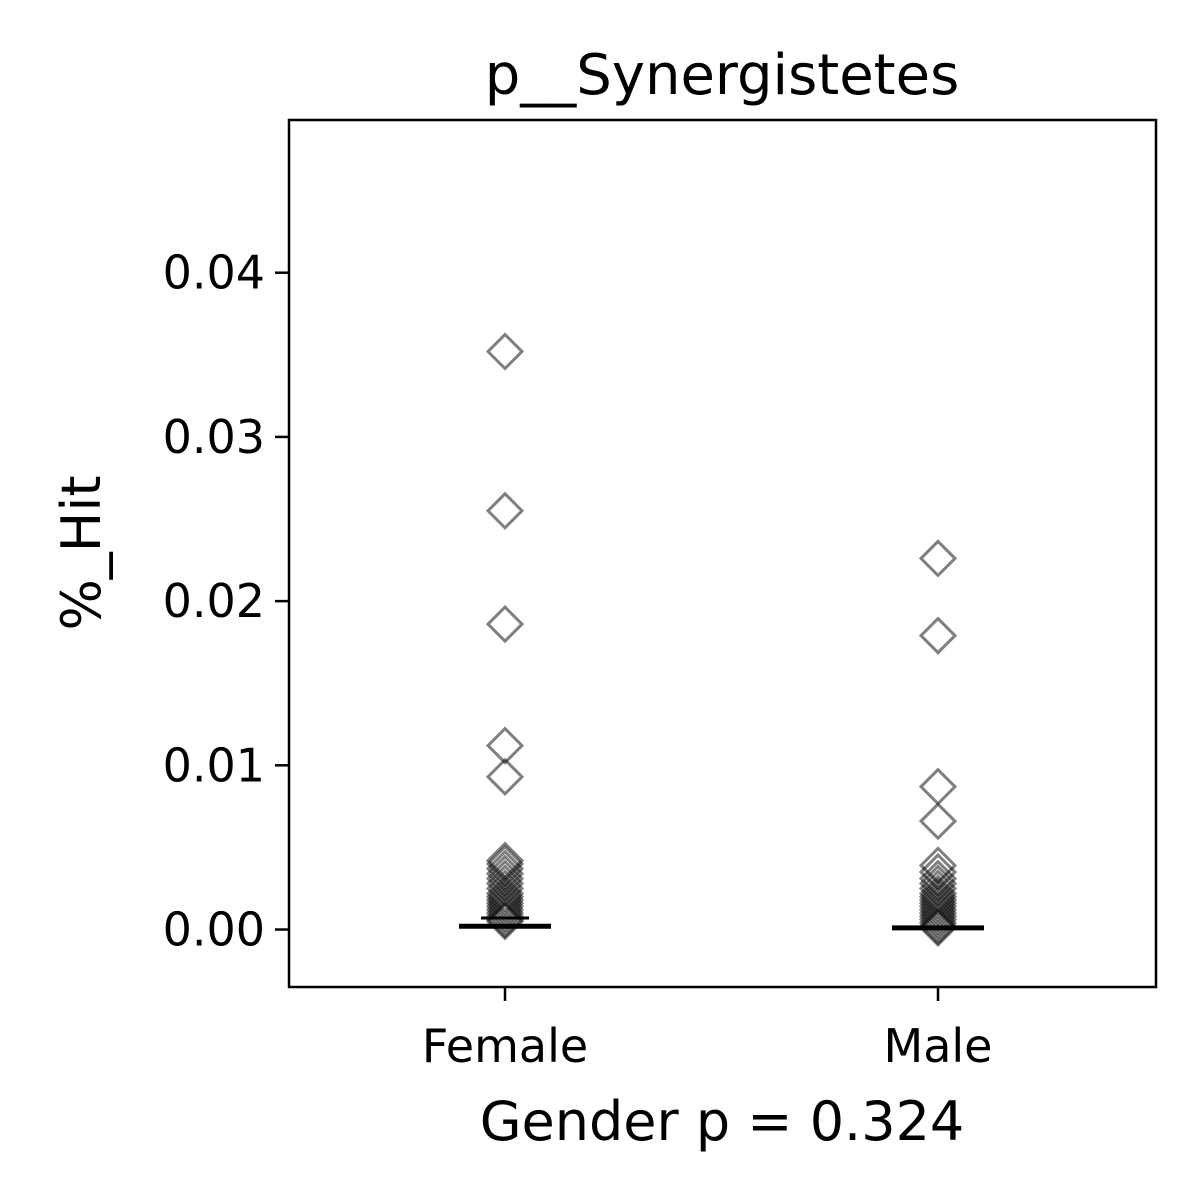 The image size is (1200, 1200). I want to click on x-axis: Female Male, so click(707, 1030).